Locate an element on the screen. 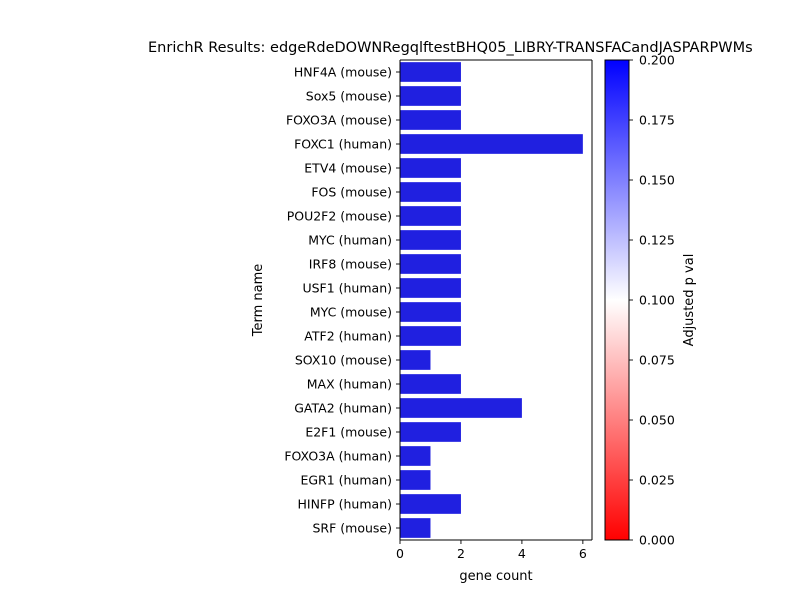 The height and width of the screenshot is (600, 800). colorbar-tick-label: 0.150 is located at coordinates (657, 180).